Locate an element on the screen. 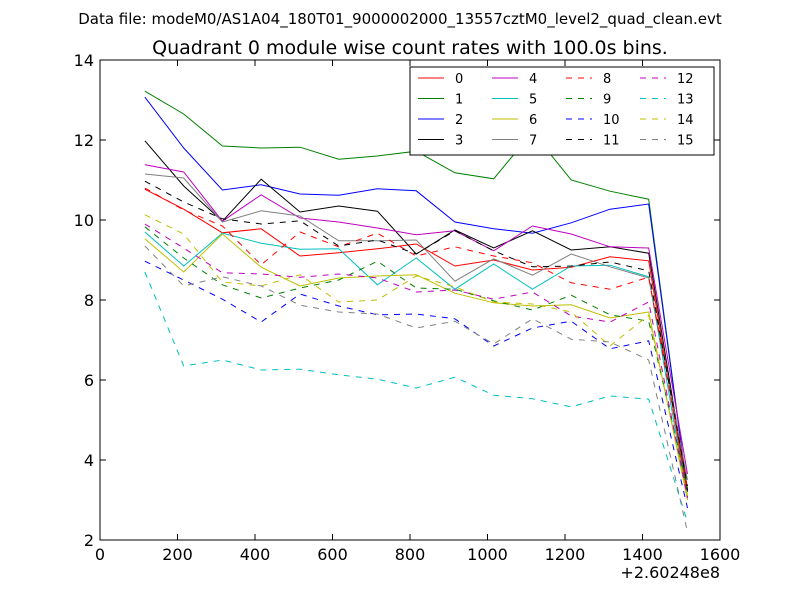  legend-label-5: 5 is located at coordinates (533, 100).